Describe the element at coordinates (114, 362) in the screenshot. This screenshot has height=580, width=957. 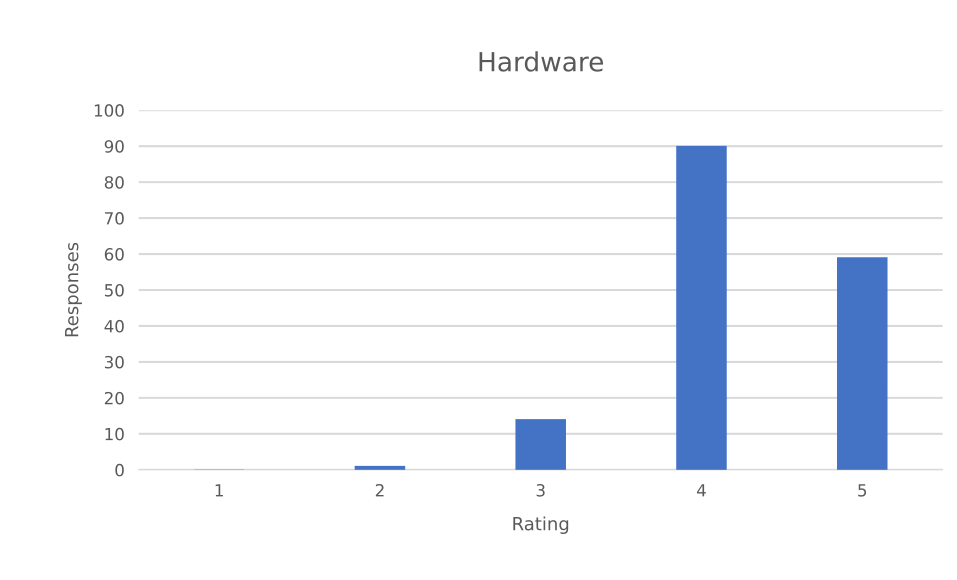
I see `y-tick-label: 30` at that location.